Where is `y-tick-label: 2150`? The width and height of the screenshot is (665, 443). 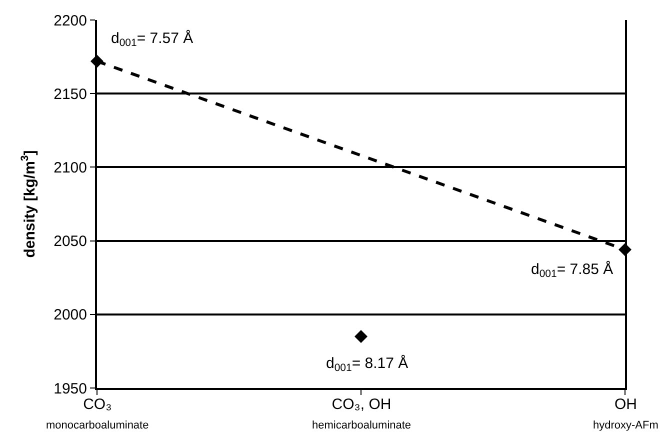 y-tick-label: 2150 is located at coordinates (70, 94).